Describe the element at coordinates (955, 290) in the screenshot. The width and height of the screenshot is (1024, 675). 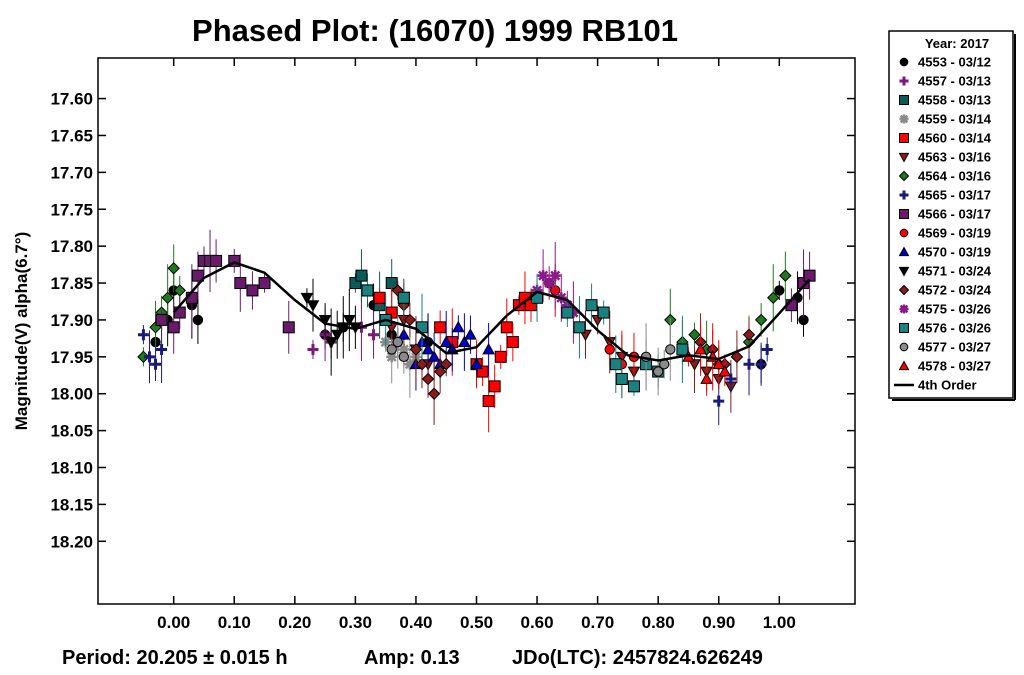
I see `legend-label: 4572 - 03/24` at that location.